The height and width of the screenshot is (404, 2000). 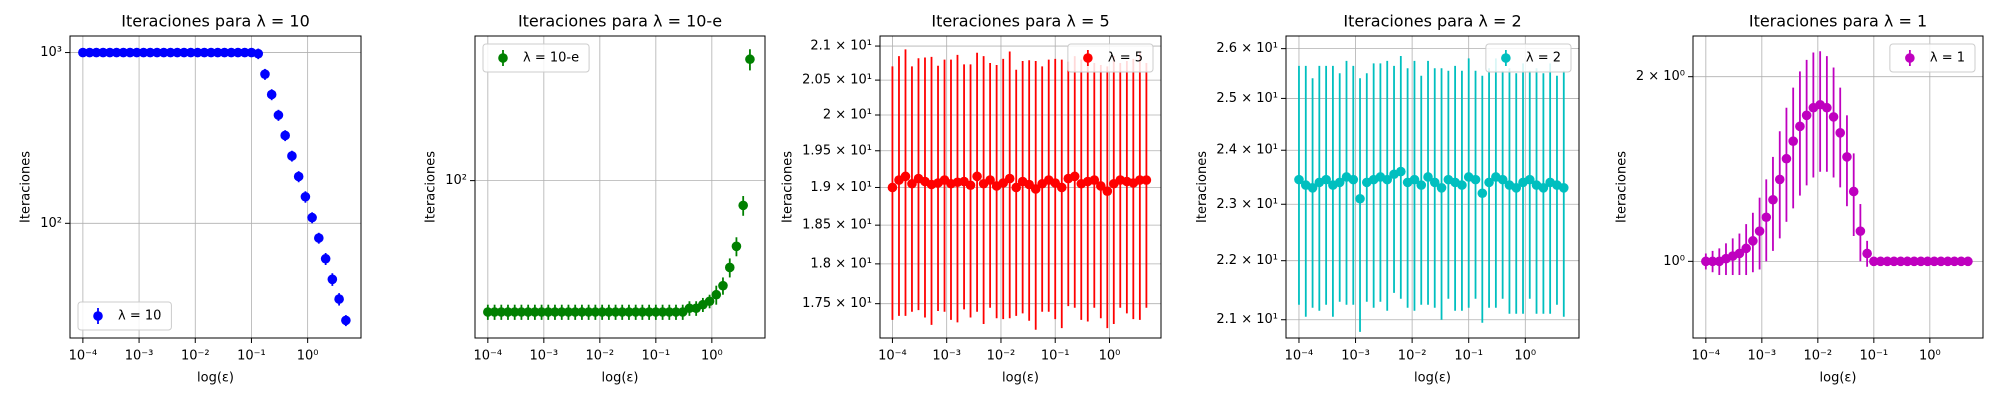 What do you see at coordinates (1110, 58) in the screenshot?
I see `legend: λ = 5` at bounding box center [1110, 58].